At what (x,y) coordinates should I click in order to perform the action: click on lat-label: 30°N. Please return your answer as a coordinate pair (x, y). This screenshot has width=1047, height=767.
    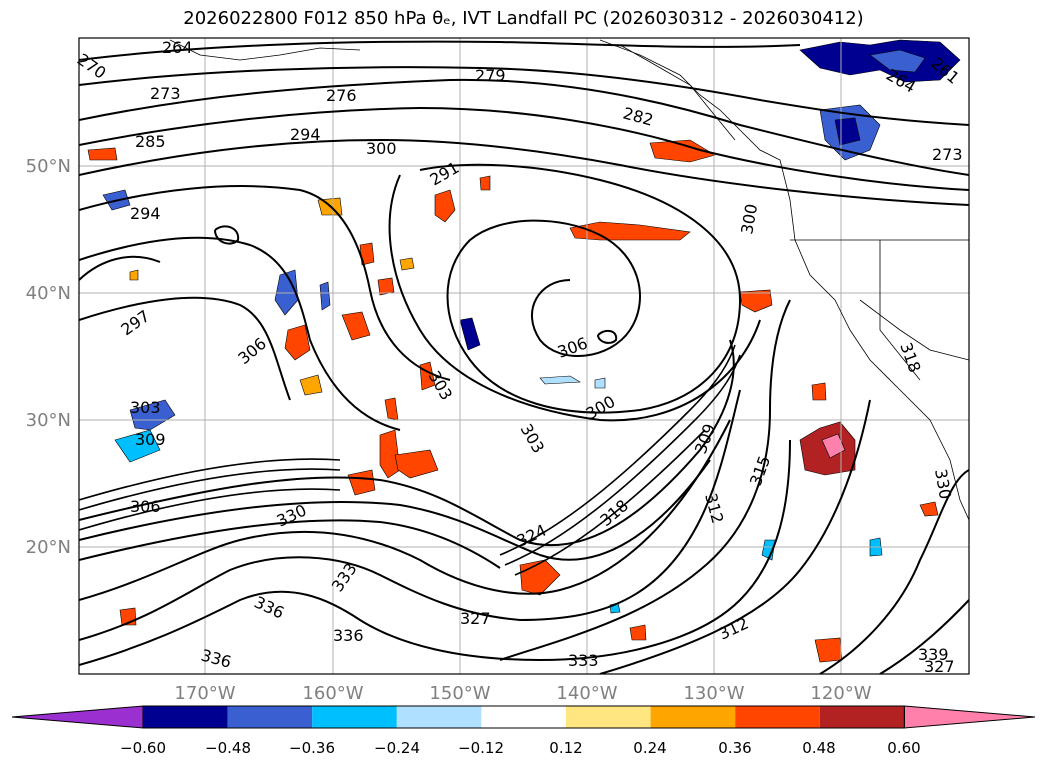
    Looking at the image, I should click on (48, 420).